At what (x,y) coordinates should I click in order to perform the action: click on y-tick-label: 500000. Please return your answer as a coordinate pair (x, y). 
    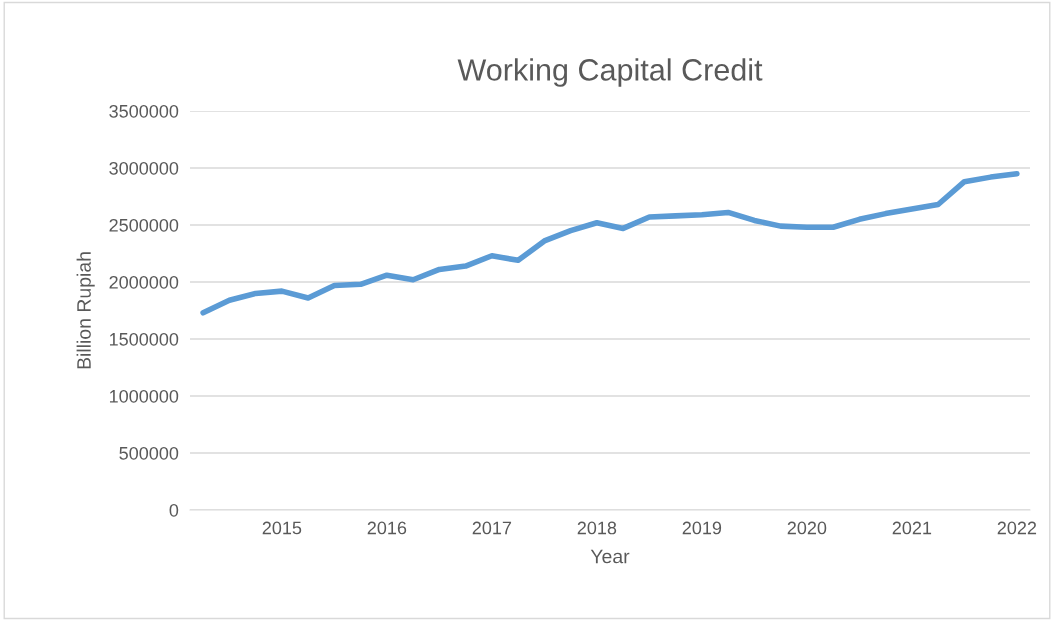
    Looking at the image, I should click on (149, 453).